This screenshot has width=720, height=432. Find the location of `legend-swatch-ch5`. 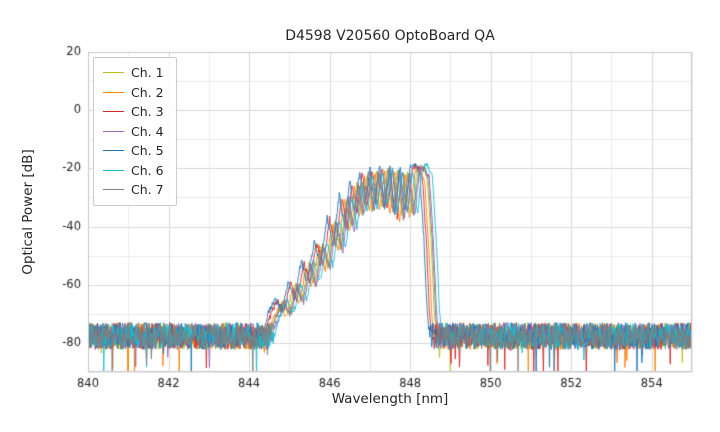

legend-swatch-ch5 is located at coordinates (113, 151).